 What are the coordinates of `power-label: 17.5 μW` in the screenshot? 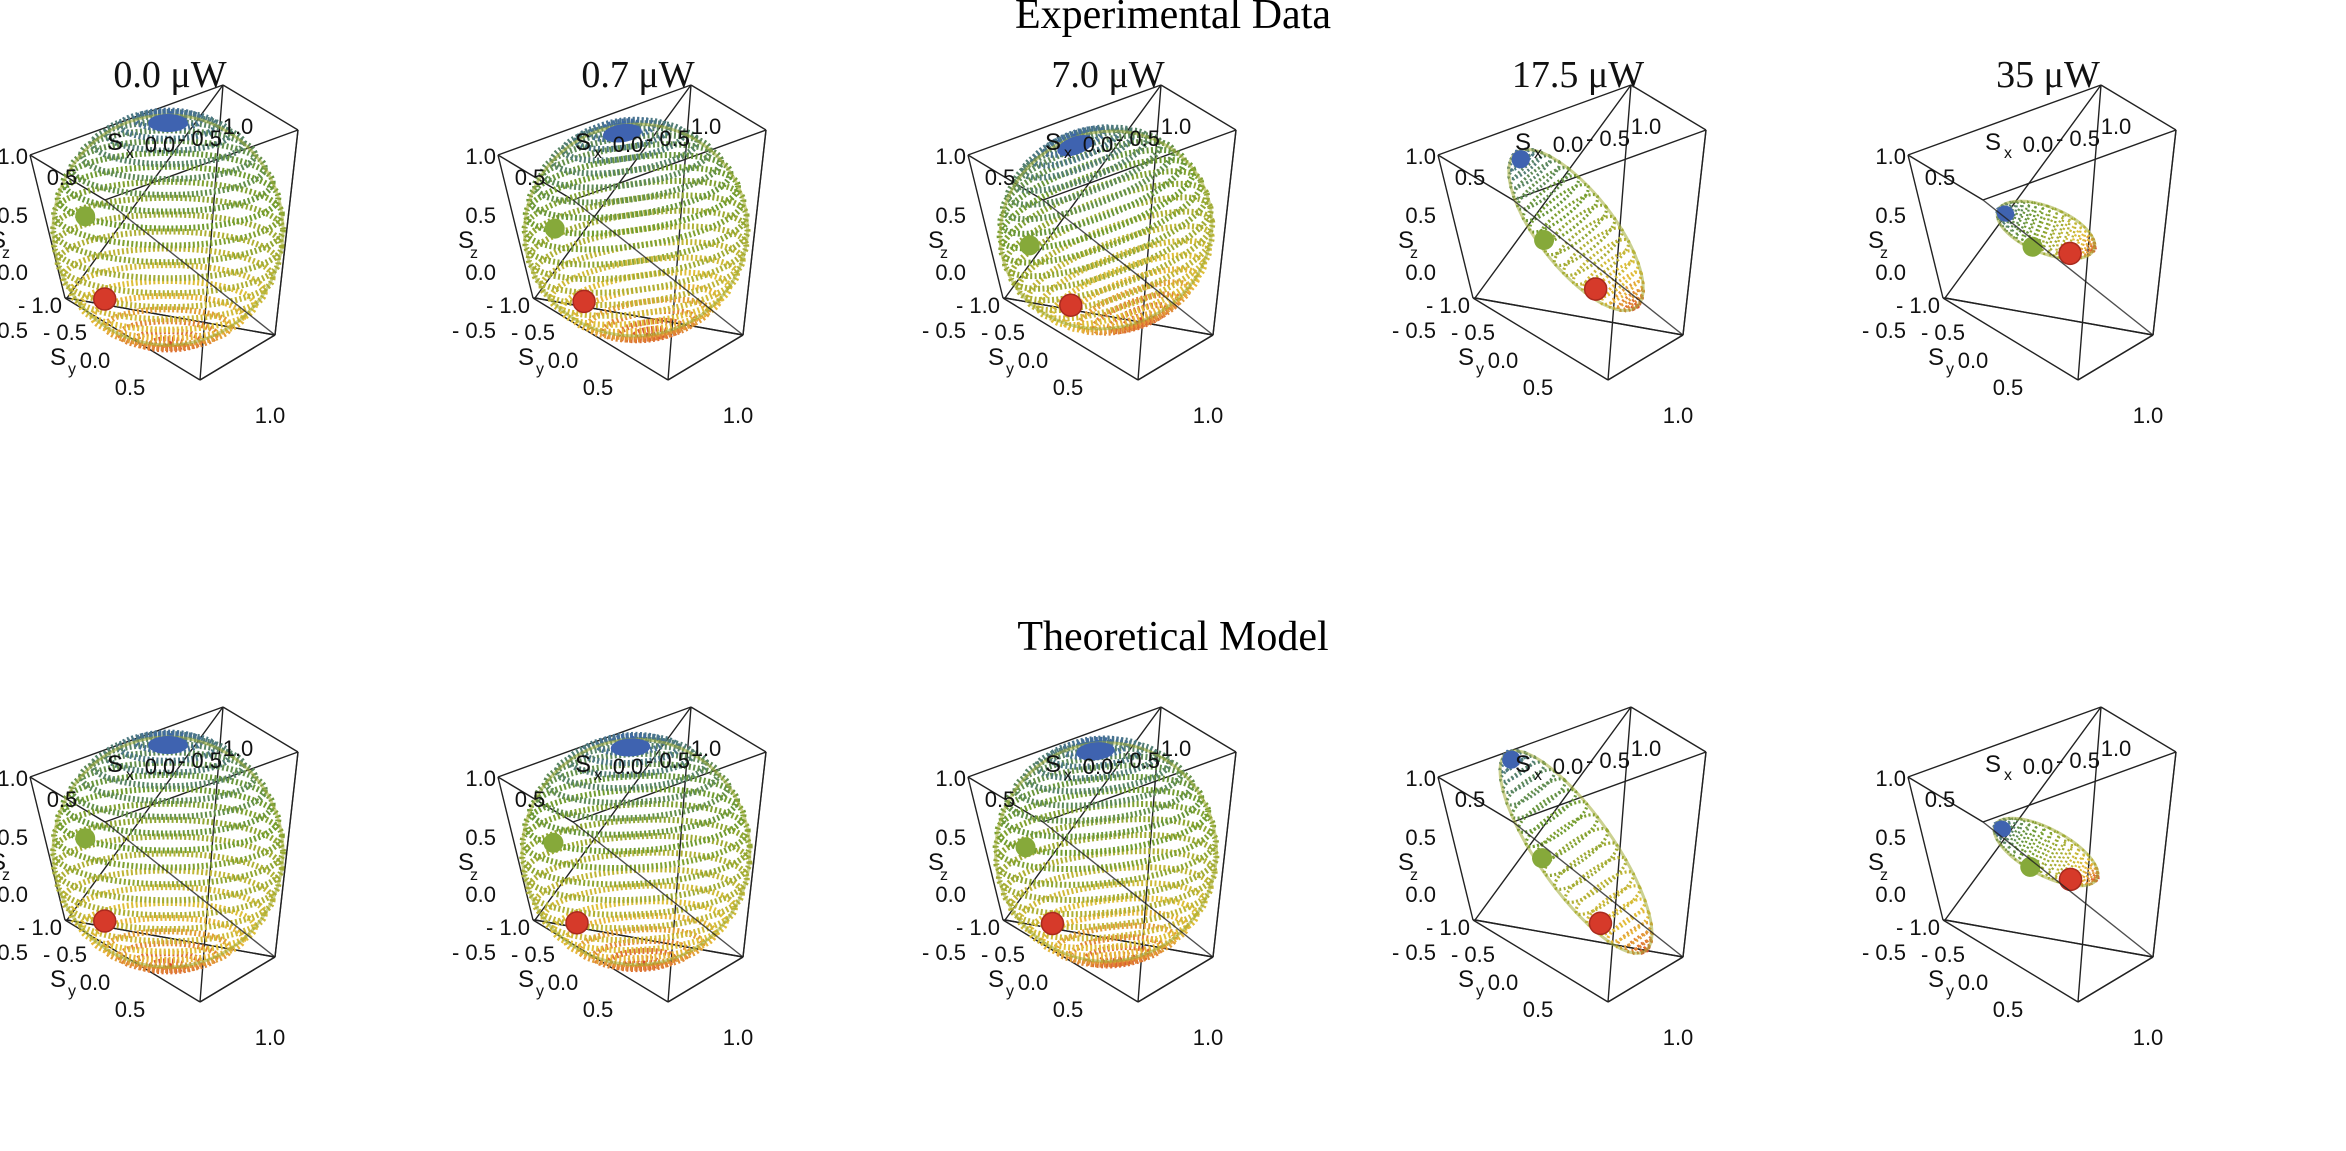 It's located at (1578, 75).